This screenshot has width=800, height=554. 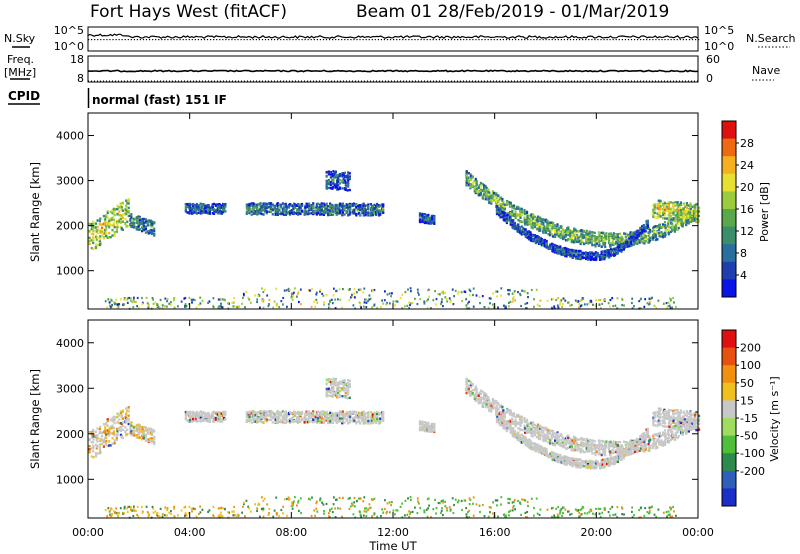 I want to click on noise-tick-right-bottom: 10^0, so click(x=719, y=46).